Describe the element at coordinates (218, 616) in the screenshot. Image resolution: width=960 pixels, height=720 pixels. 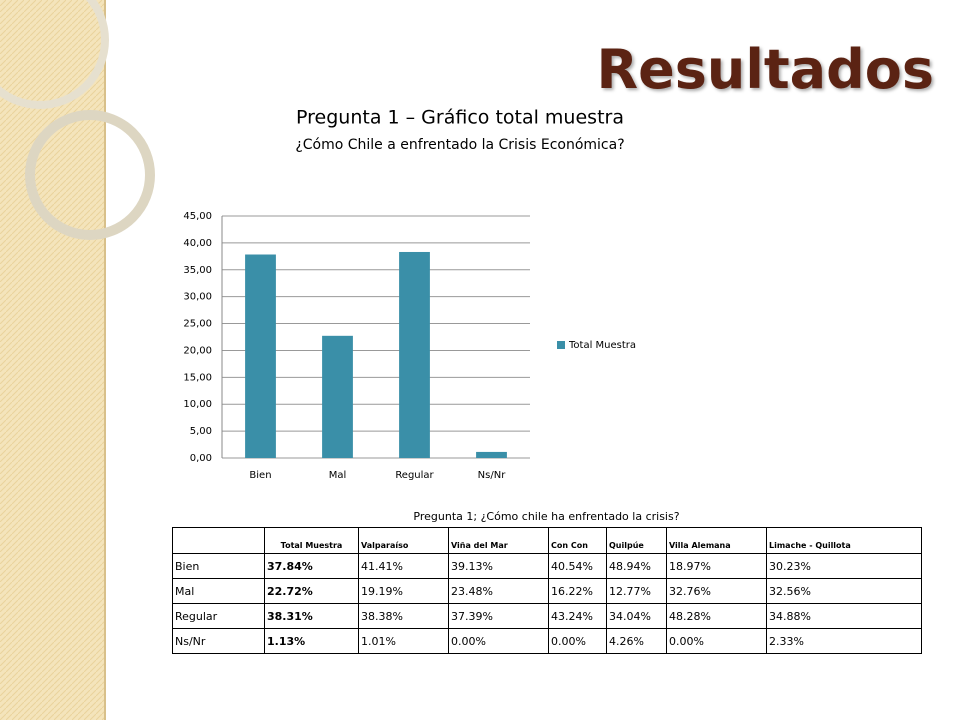
I see `row-header: Regular` at that location.